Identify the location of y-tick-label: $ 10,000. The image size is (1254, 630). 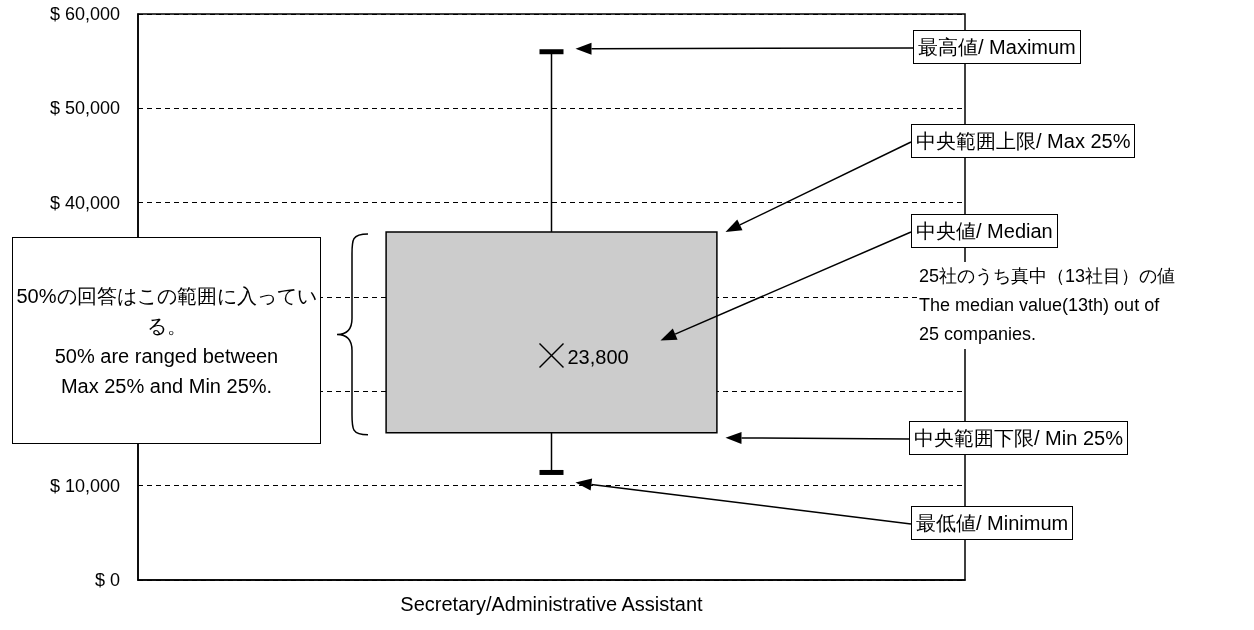
(84, 485).